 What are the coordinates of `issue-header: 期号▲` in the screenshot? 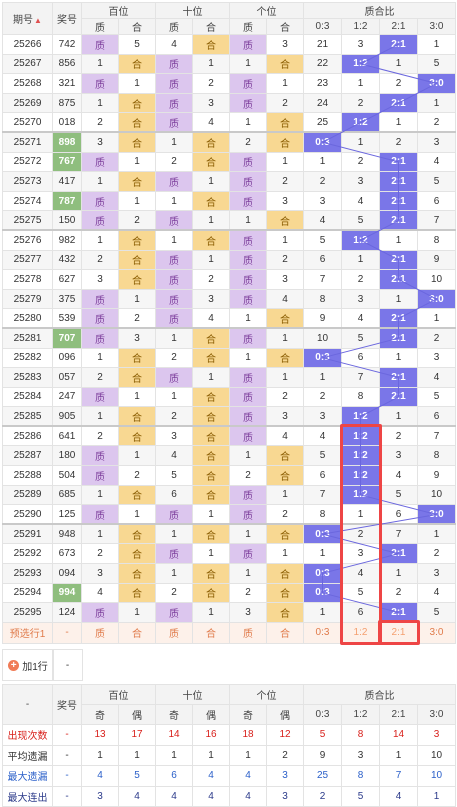 It's located at (27, 18).